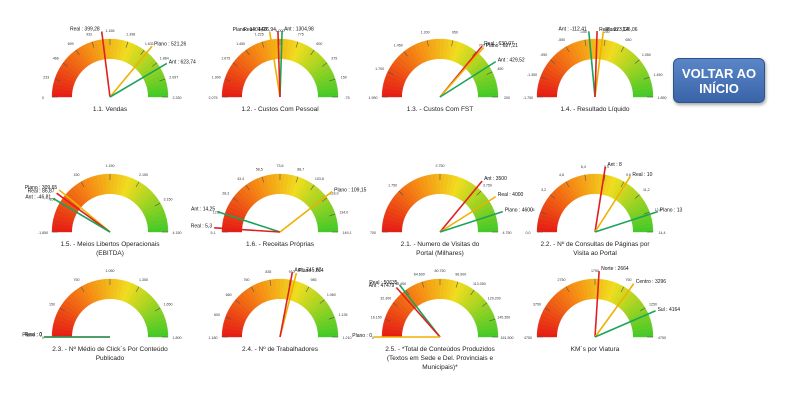 This screenshot has width=800, height=400. Describe the element at coordinates (671, 211) in the screenshot. I see `needle-label: Plano : 13` at that location.